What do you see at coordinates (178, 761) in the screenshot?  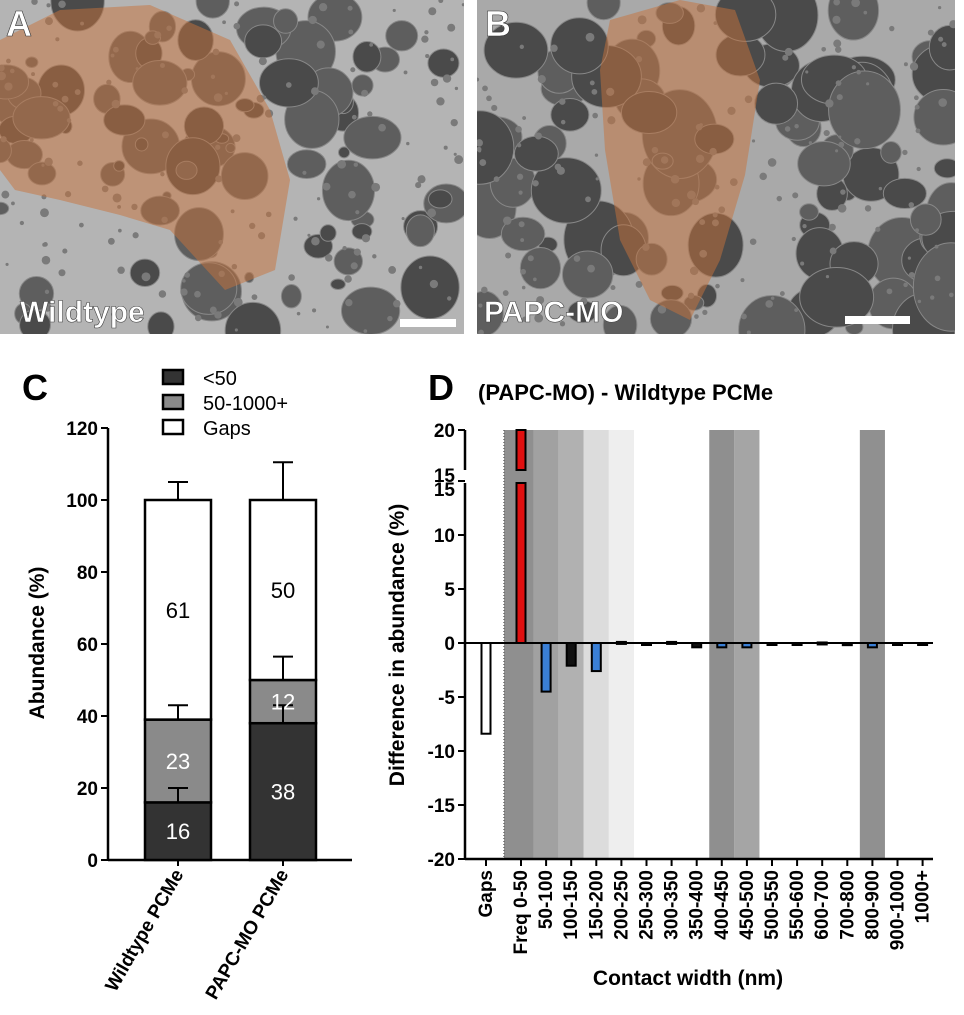 I see `c-bar-value-label: 23` at bounding box center [178, 761].